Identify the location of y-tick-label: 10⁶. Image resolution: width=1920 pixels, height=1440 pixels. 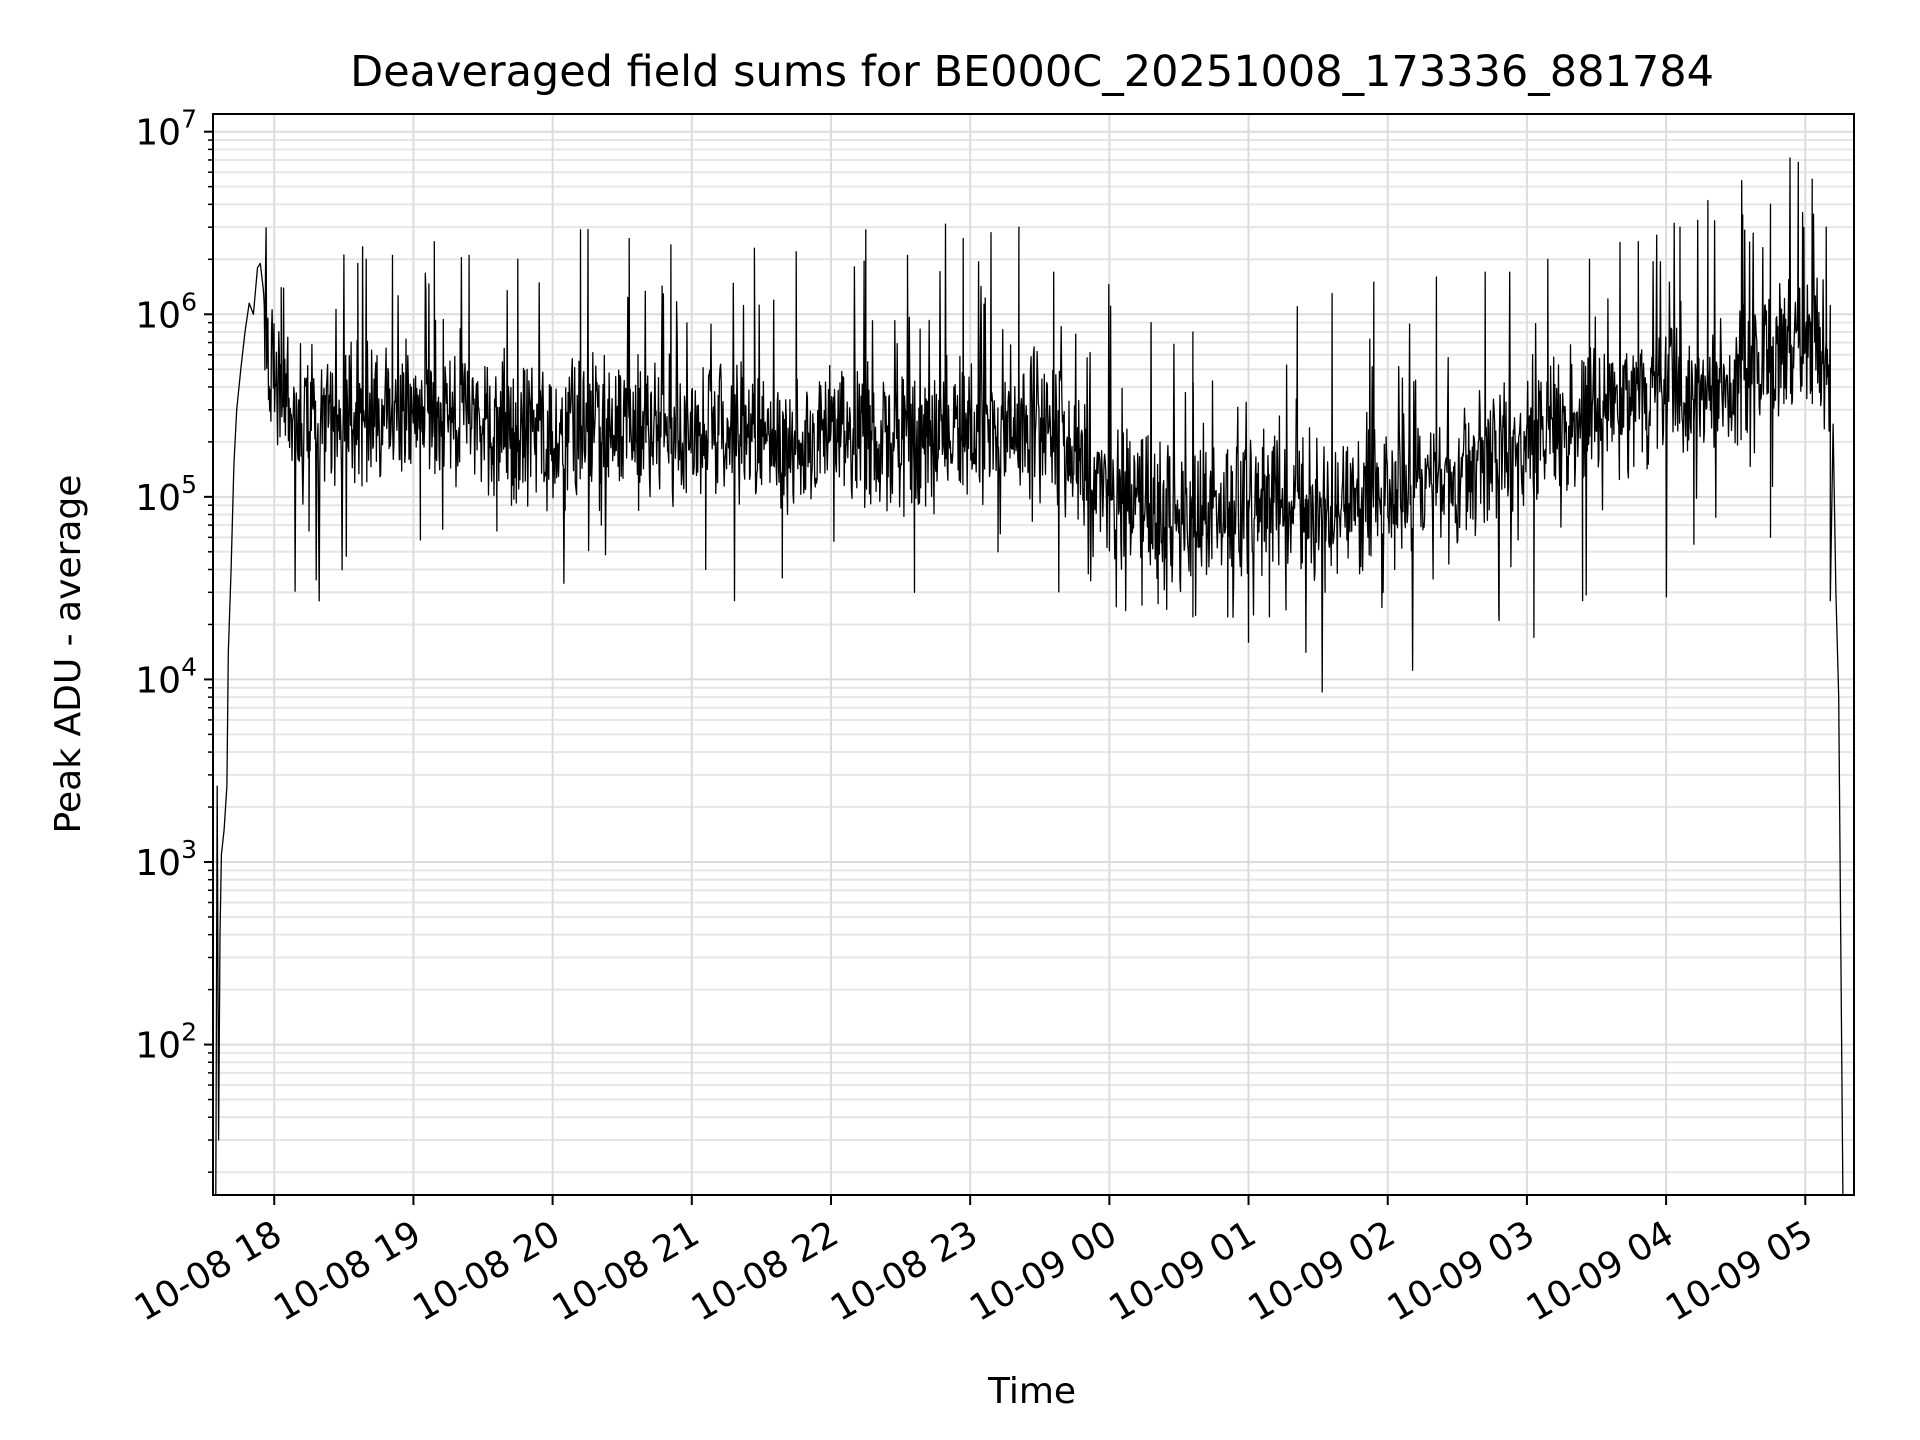
(166, 311).